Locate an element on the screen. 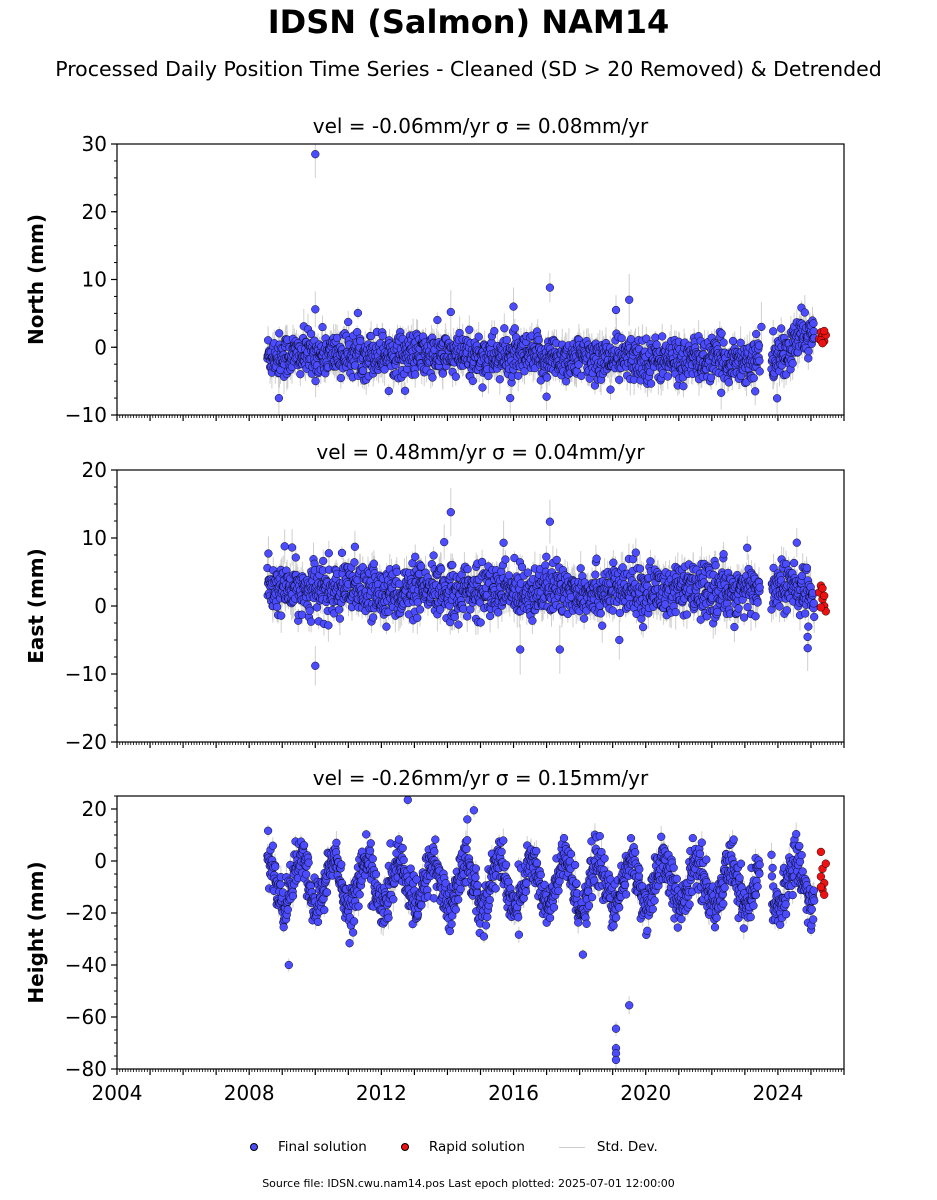 The image size is (937, 1200). y-axis-label: North (mm) is located at coordinates (36, 279).